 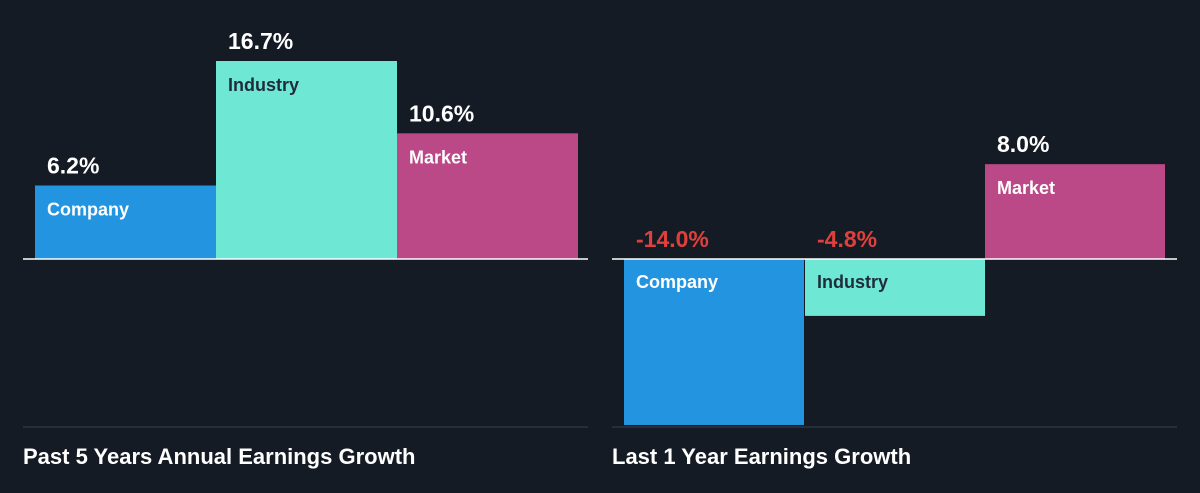 I want to click on bar-label-market-chart-1: Market, so click(x=438, y=157).